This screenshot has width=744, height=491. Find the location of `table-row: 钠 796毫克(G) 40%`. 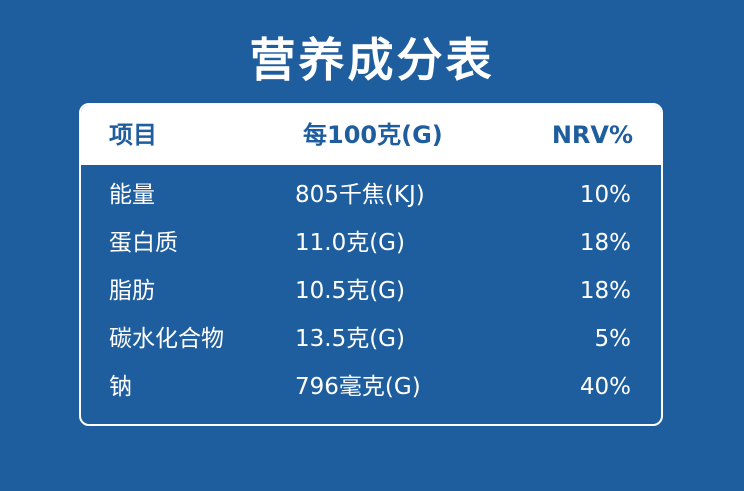

table-row: 钠 796毫克(G) 40% is located at coordinates (371, 387).